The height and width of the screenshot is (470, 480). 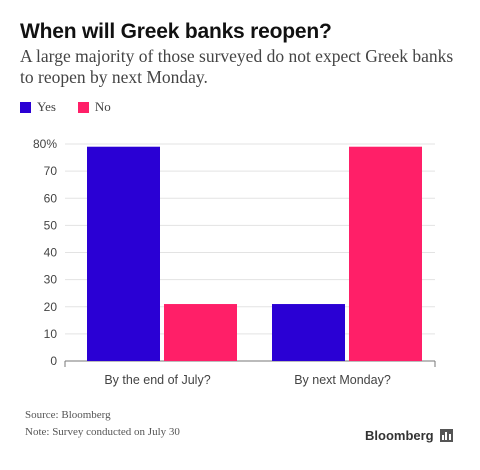 What do you see at coordinates (83, 107) in the screenshot?
I see `legend-swatch-no` at bounding box center [83, 107].